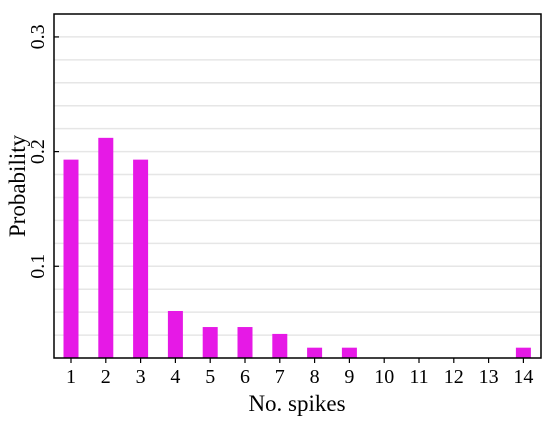 The image size is (550, 422). I want to click on x-tick-label-5: 5, so click(210, 377).